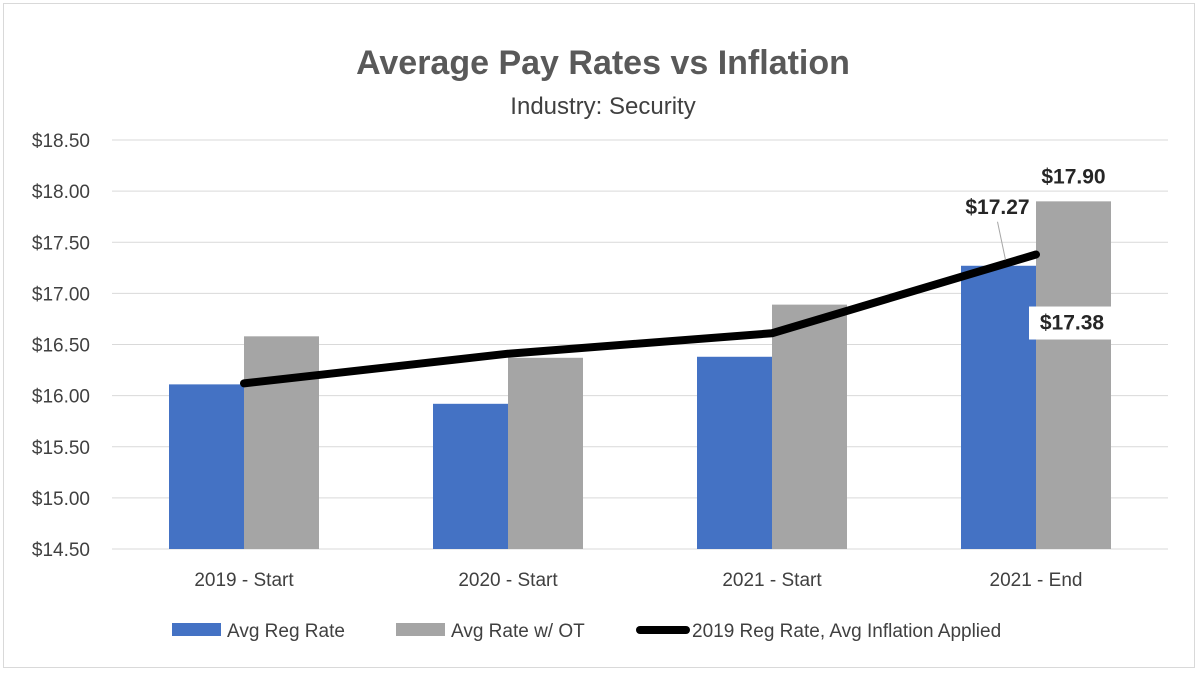  Describe the element at coordinates (772, 580) in the screenshot. I see `x-tick-label: 2021 - Start` at that location.